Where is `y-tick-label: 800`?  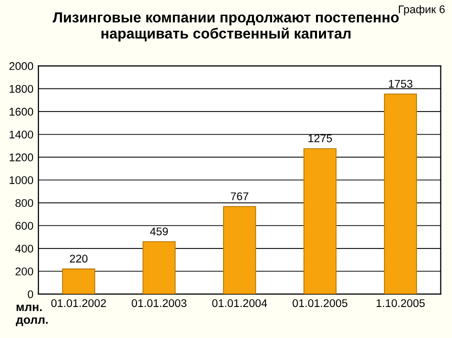
y-tick-label: 800 is located at coordinates (25, 203).